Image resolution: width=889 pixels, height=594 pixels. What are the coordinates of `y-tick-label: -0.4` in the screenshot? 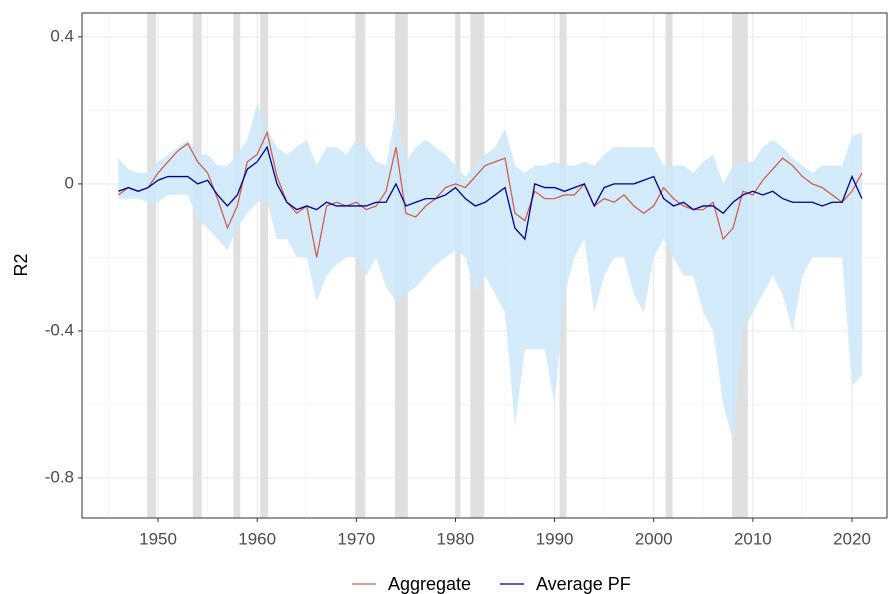 It's located at (59, 329).